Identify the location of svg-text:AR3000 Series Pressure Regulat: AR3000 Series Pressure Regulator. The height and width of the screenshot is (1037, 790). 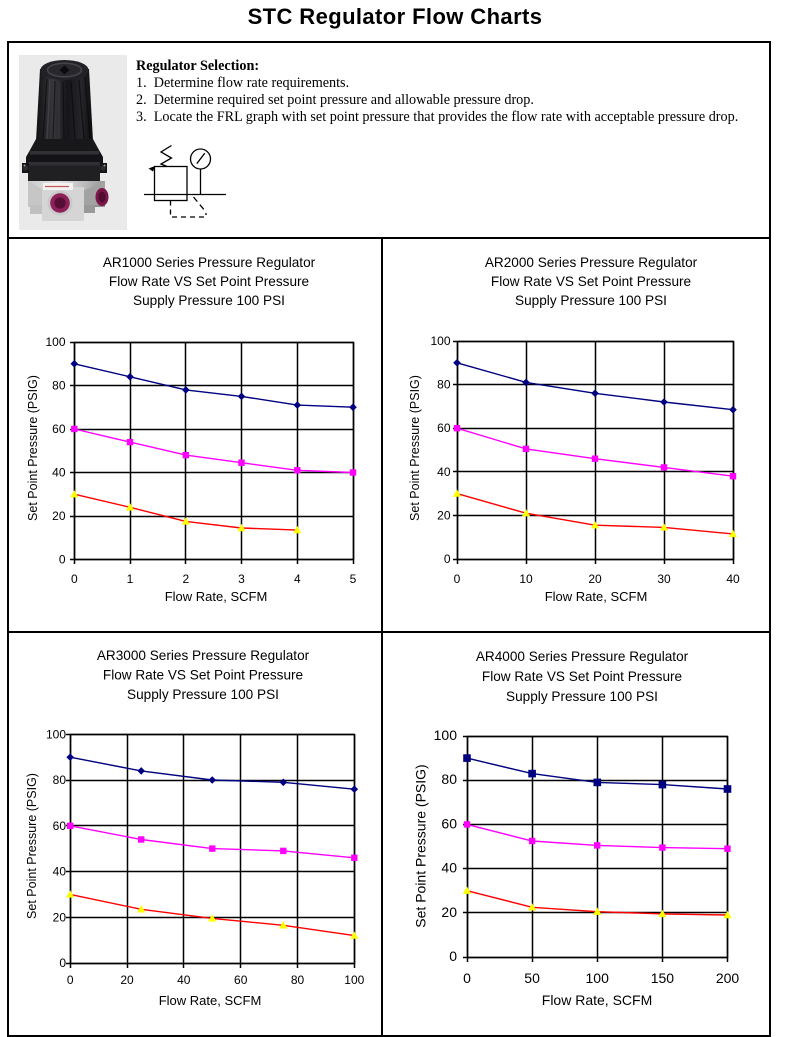
(203, 655).